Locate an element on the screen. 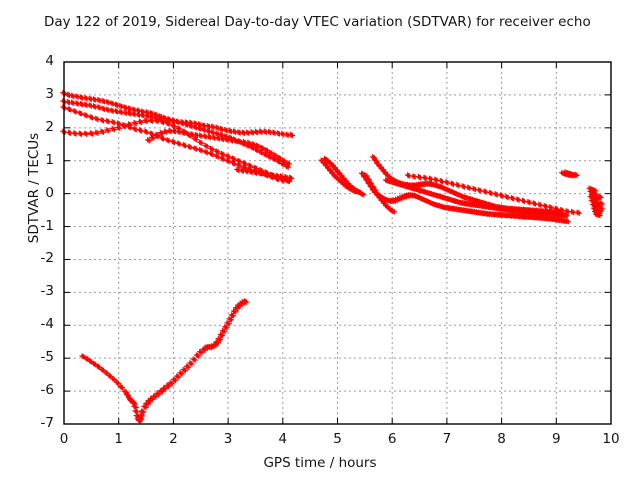  x-tick-label: 0 is located at coordinates (64, 439).